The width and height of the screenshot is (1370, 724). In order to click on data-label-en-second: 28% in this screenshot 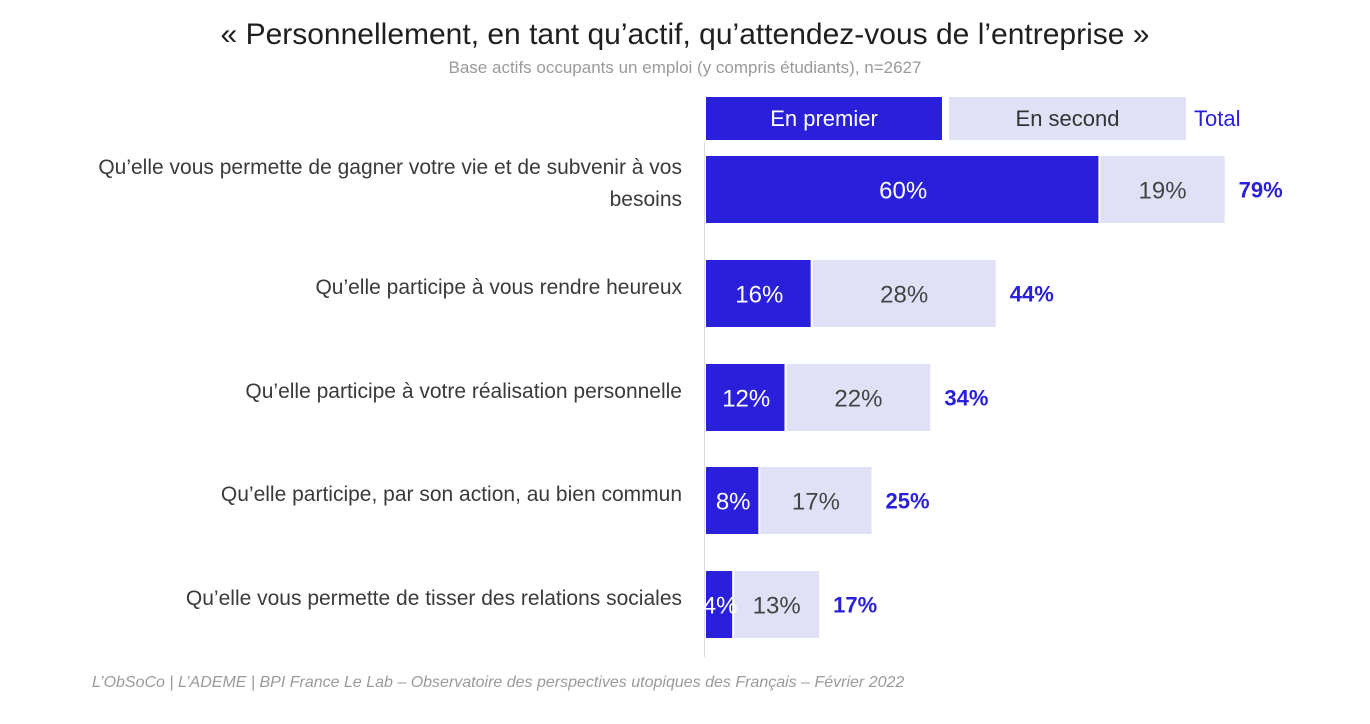, I will do `click(904, 295)`.